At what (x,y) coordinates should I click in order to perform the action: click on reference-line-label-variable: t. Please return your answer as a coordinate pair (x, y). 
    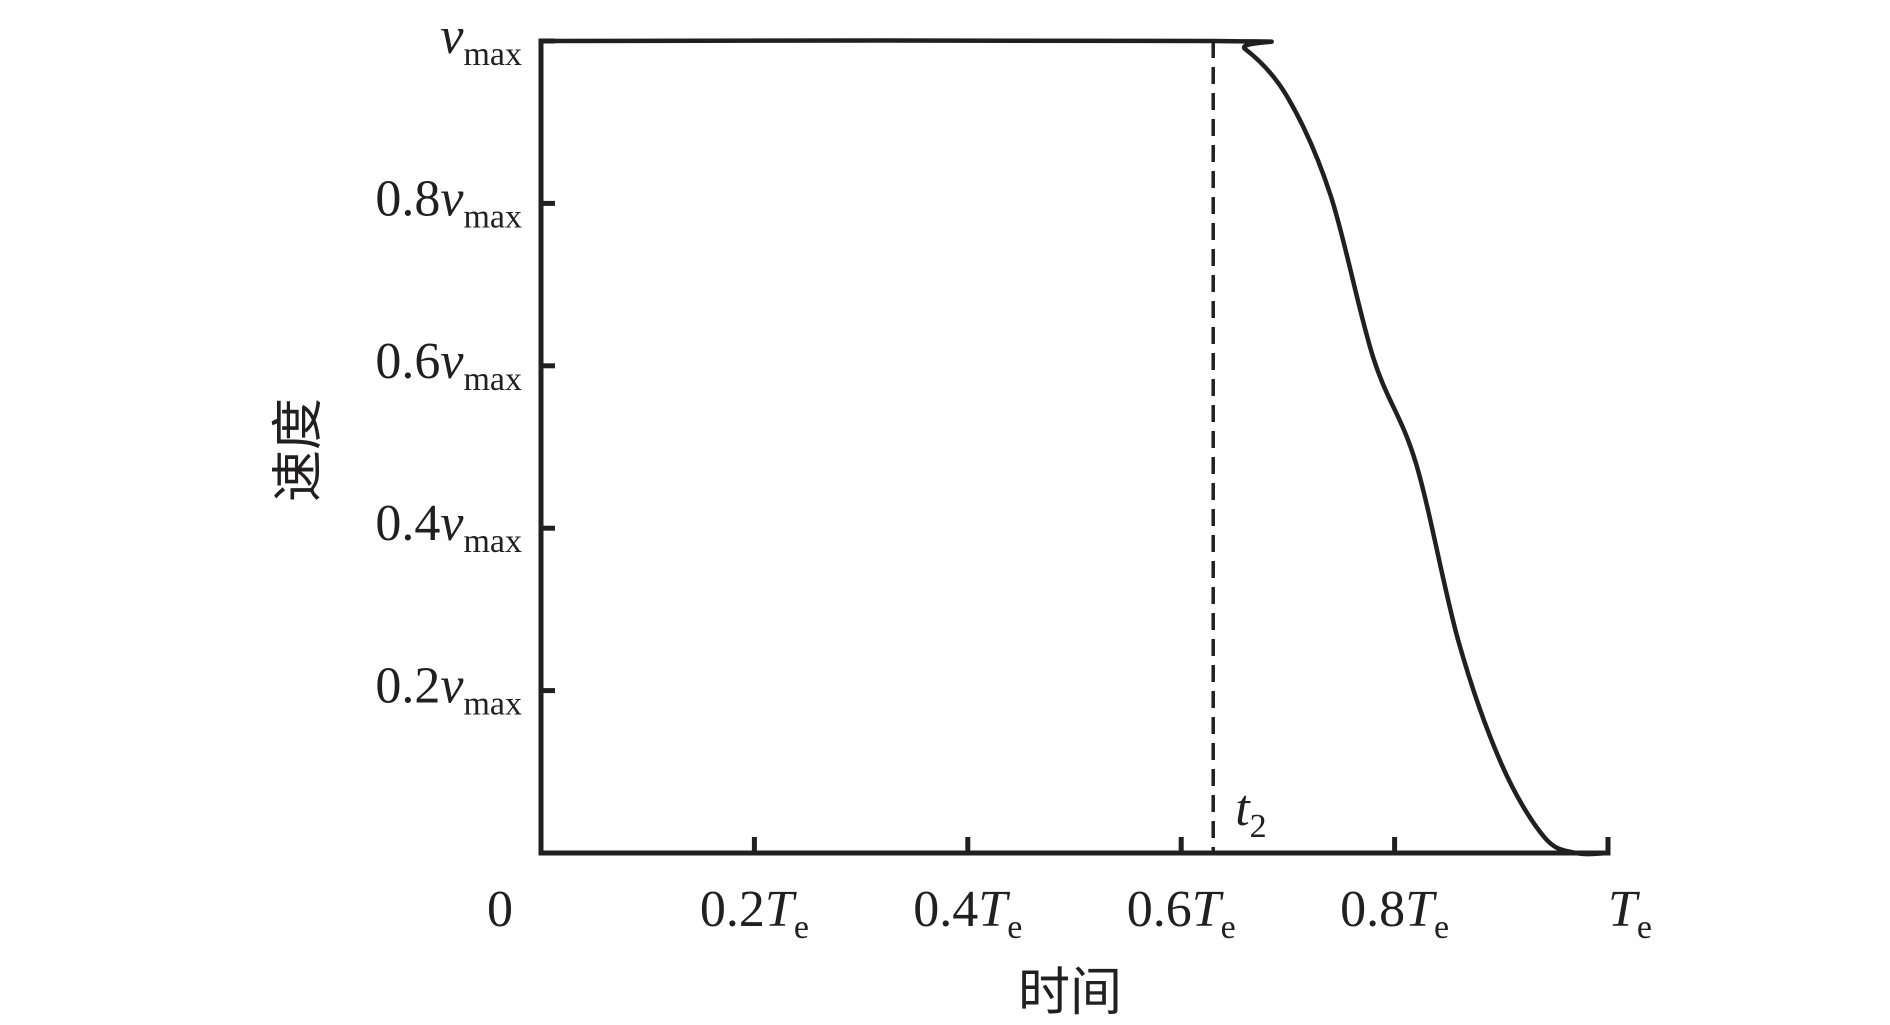
    Looking at the image, I should click on (1243, 808).